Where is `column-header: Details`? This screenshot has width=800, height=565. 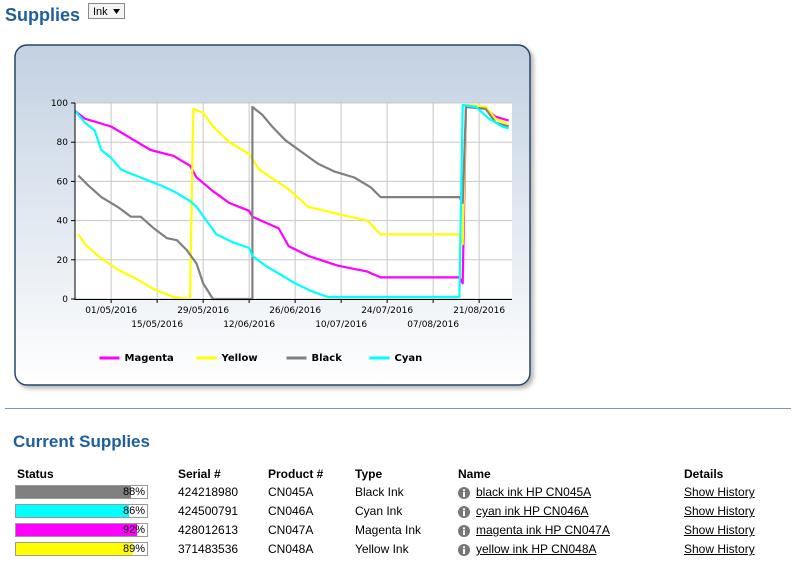 column-header: Details is located at coordinates (704, 474).